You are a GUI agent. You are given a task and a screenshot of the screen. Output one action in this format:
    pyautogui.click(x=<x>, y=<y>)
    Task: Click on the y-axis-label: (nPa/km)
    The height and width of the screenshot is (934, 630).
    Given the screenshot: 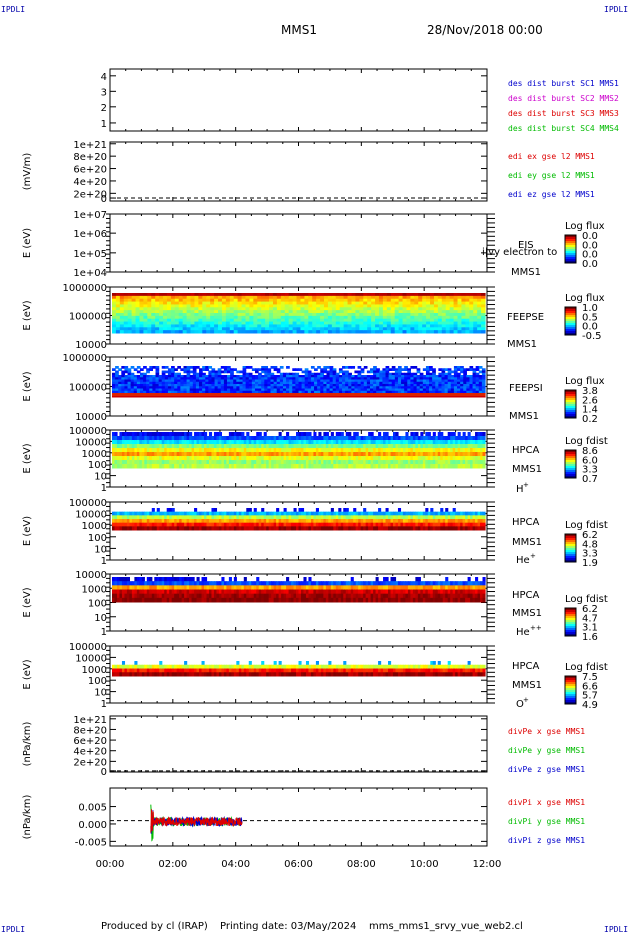 What is the action you would take?
    pyautogui.click(x=27, y=744)
    